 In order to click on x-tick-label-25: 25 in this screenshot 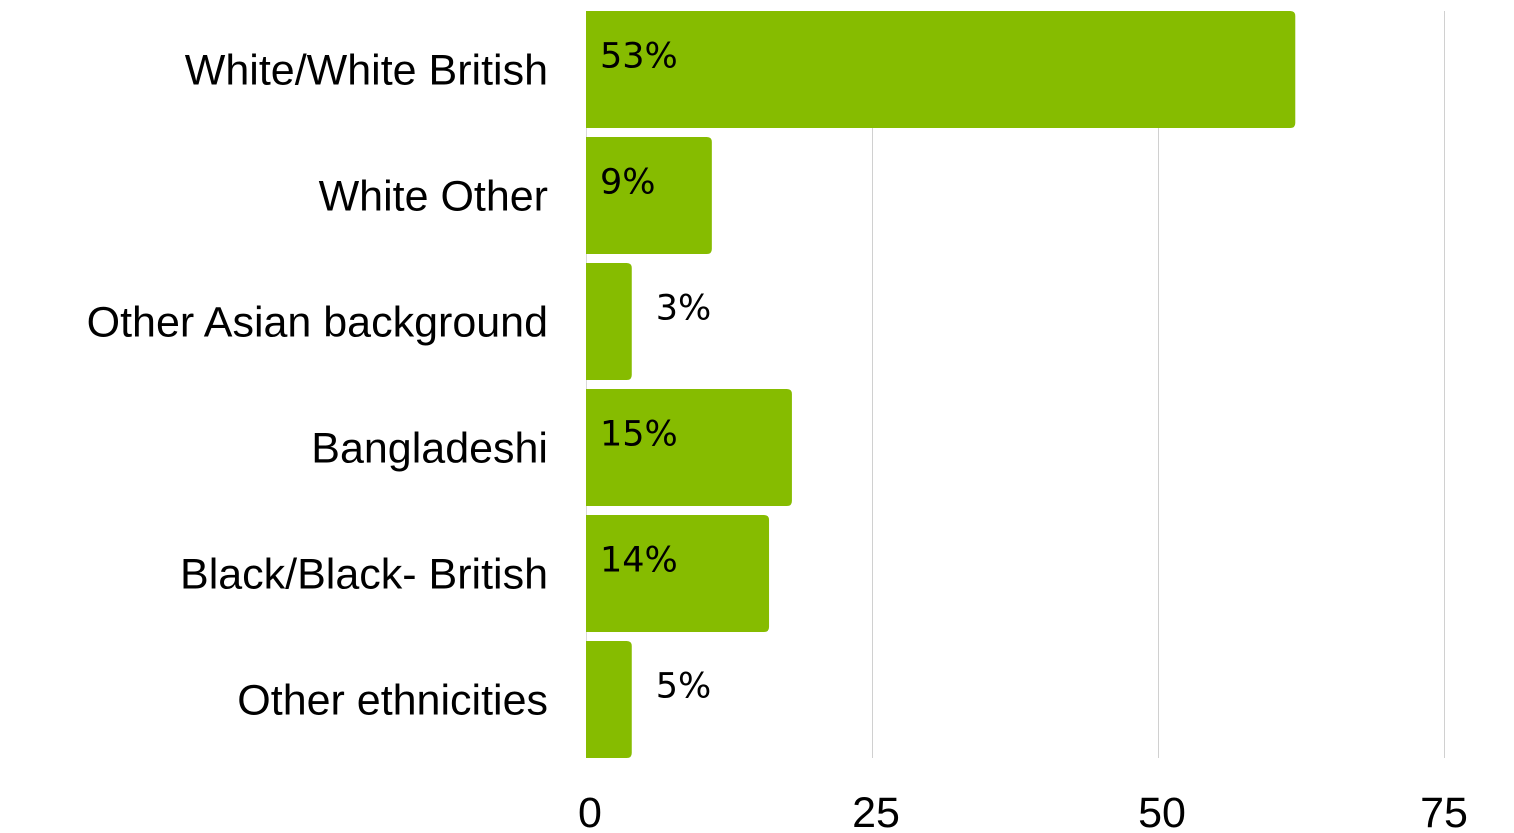, I will do `click(876, 811)`.